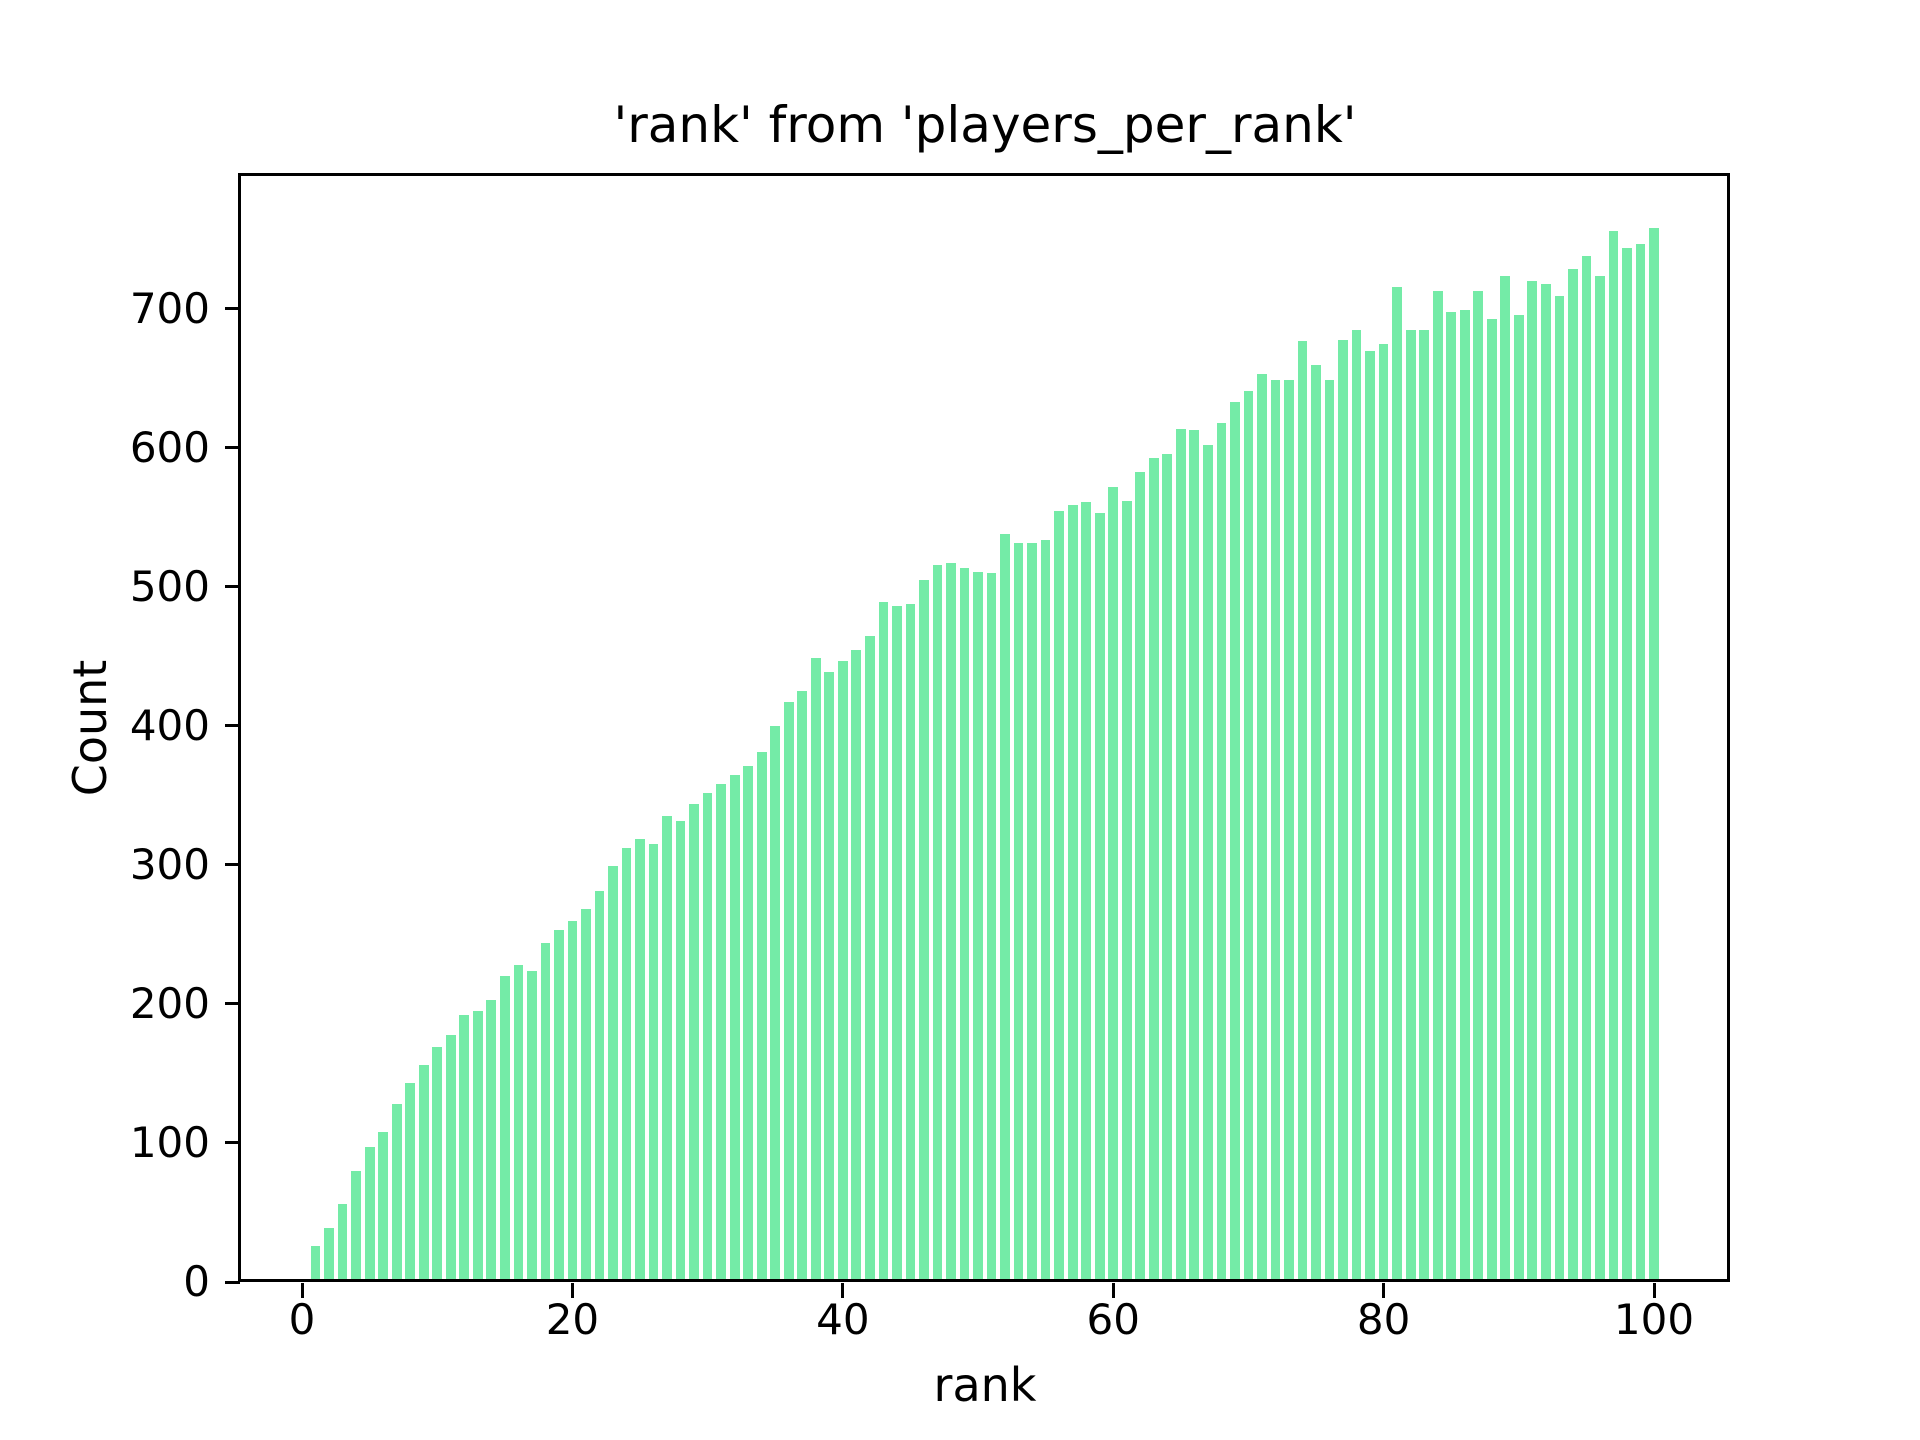 The image size is (1920, 1440). Describe the element at coordinates (169, 308) in the screenshot. I see `y-tick-label: 700` at that location.